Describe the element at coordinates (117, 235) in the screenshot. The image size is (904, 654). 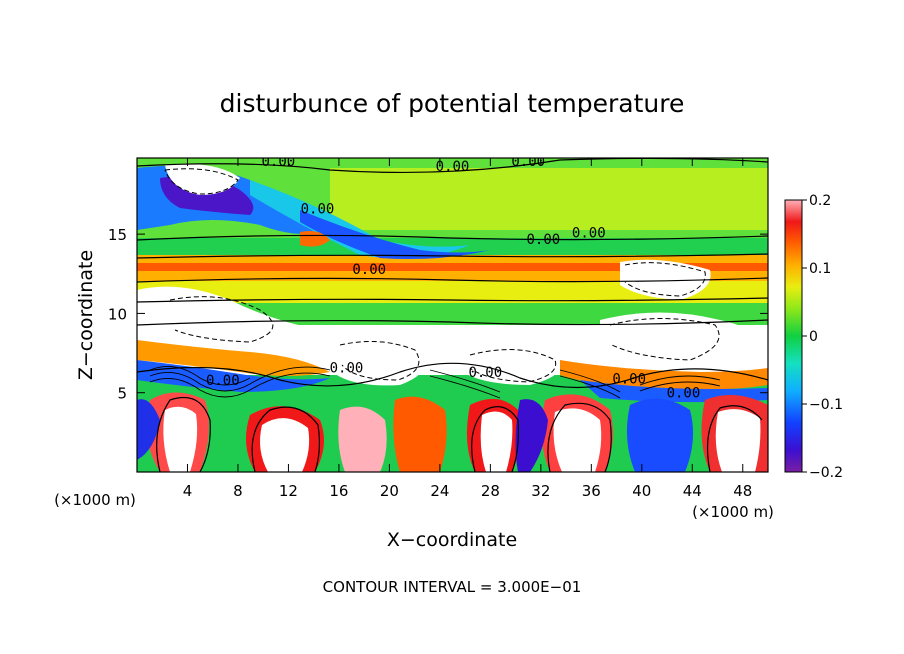
I see `y-tick-label: 15` at that location.